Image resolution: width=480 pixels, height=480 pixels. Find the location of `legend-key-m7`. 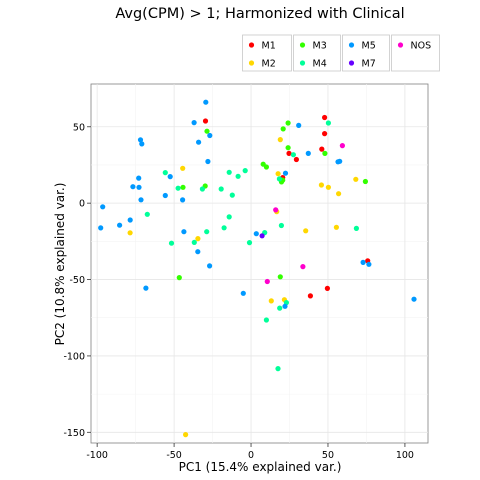

legend-key-m7 is located at coordinates (351, 63).